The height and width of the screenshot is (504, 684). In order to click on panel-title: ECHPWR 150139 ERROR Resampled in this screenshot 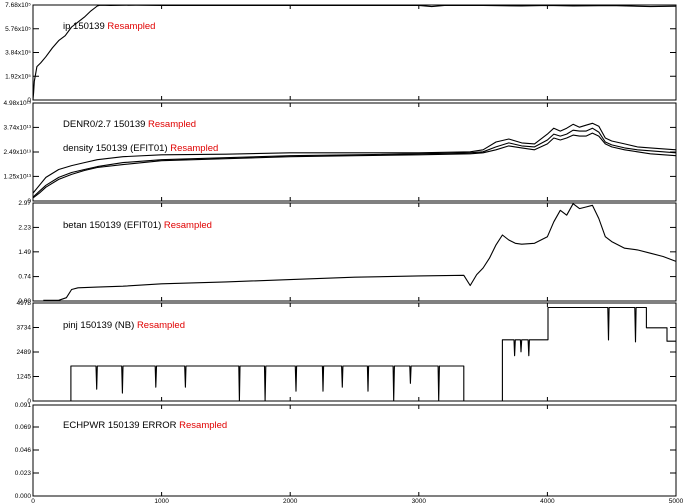, I will do `click(145, 425)`.